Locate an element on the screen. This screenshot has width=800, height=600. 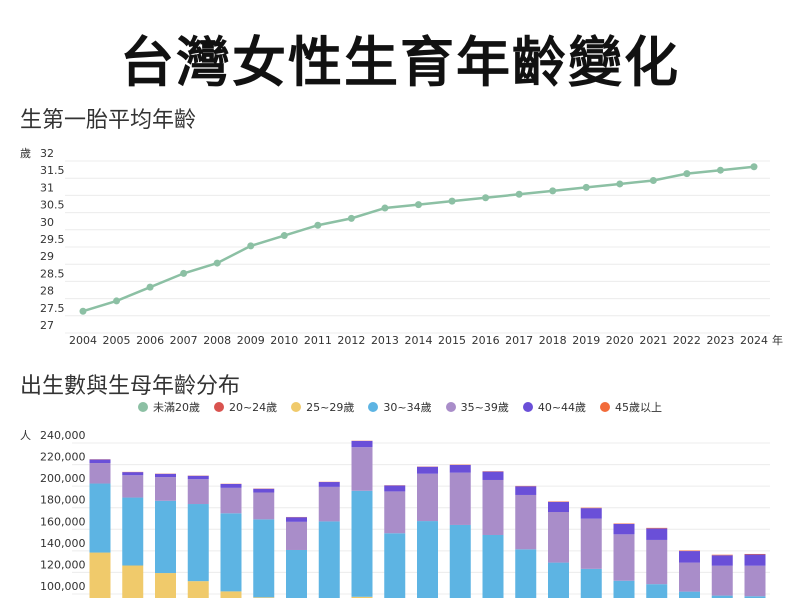
legend-item: 35~39歲 is located at coordinates (477, 407).